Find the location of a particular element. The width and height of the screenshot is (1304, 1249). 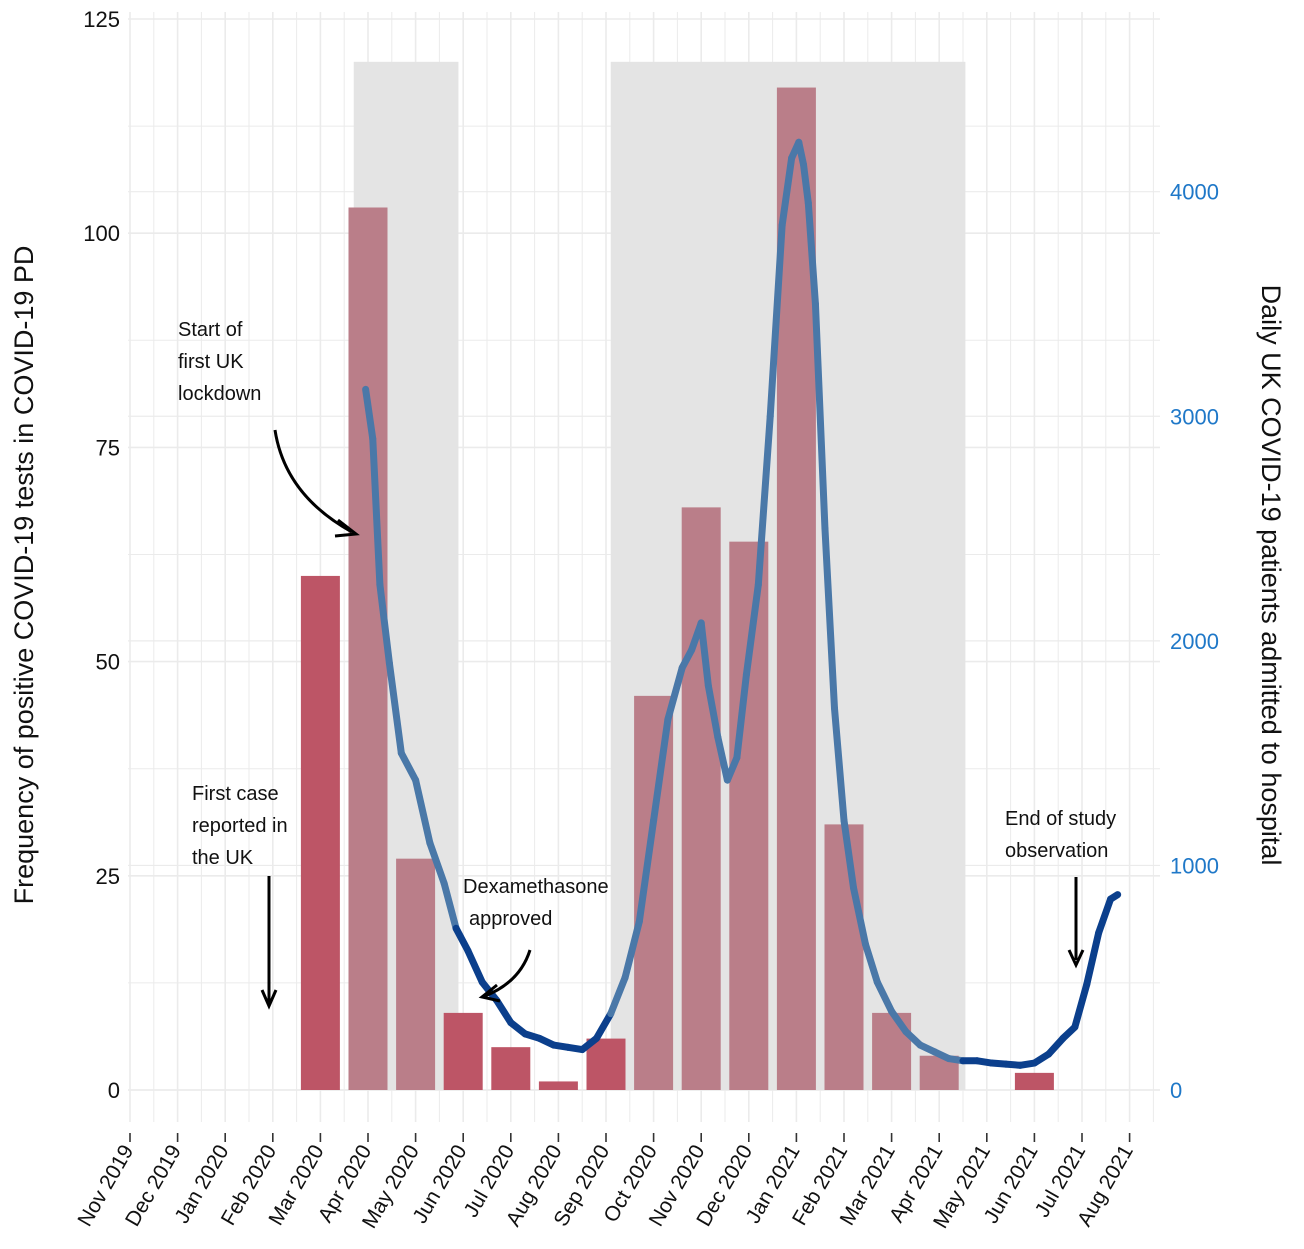

y-tick-label: 100 is located at coordinates (101, 233).